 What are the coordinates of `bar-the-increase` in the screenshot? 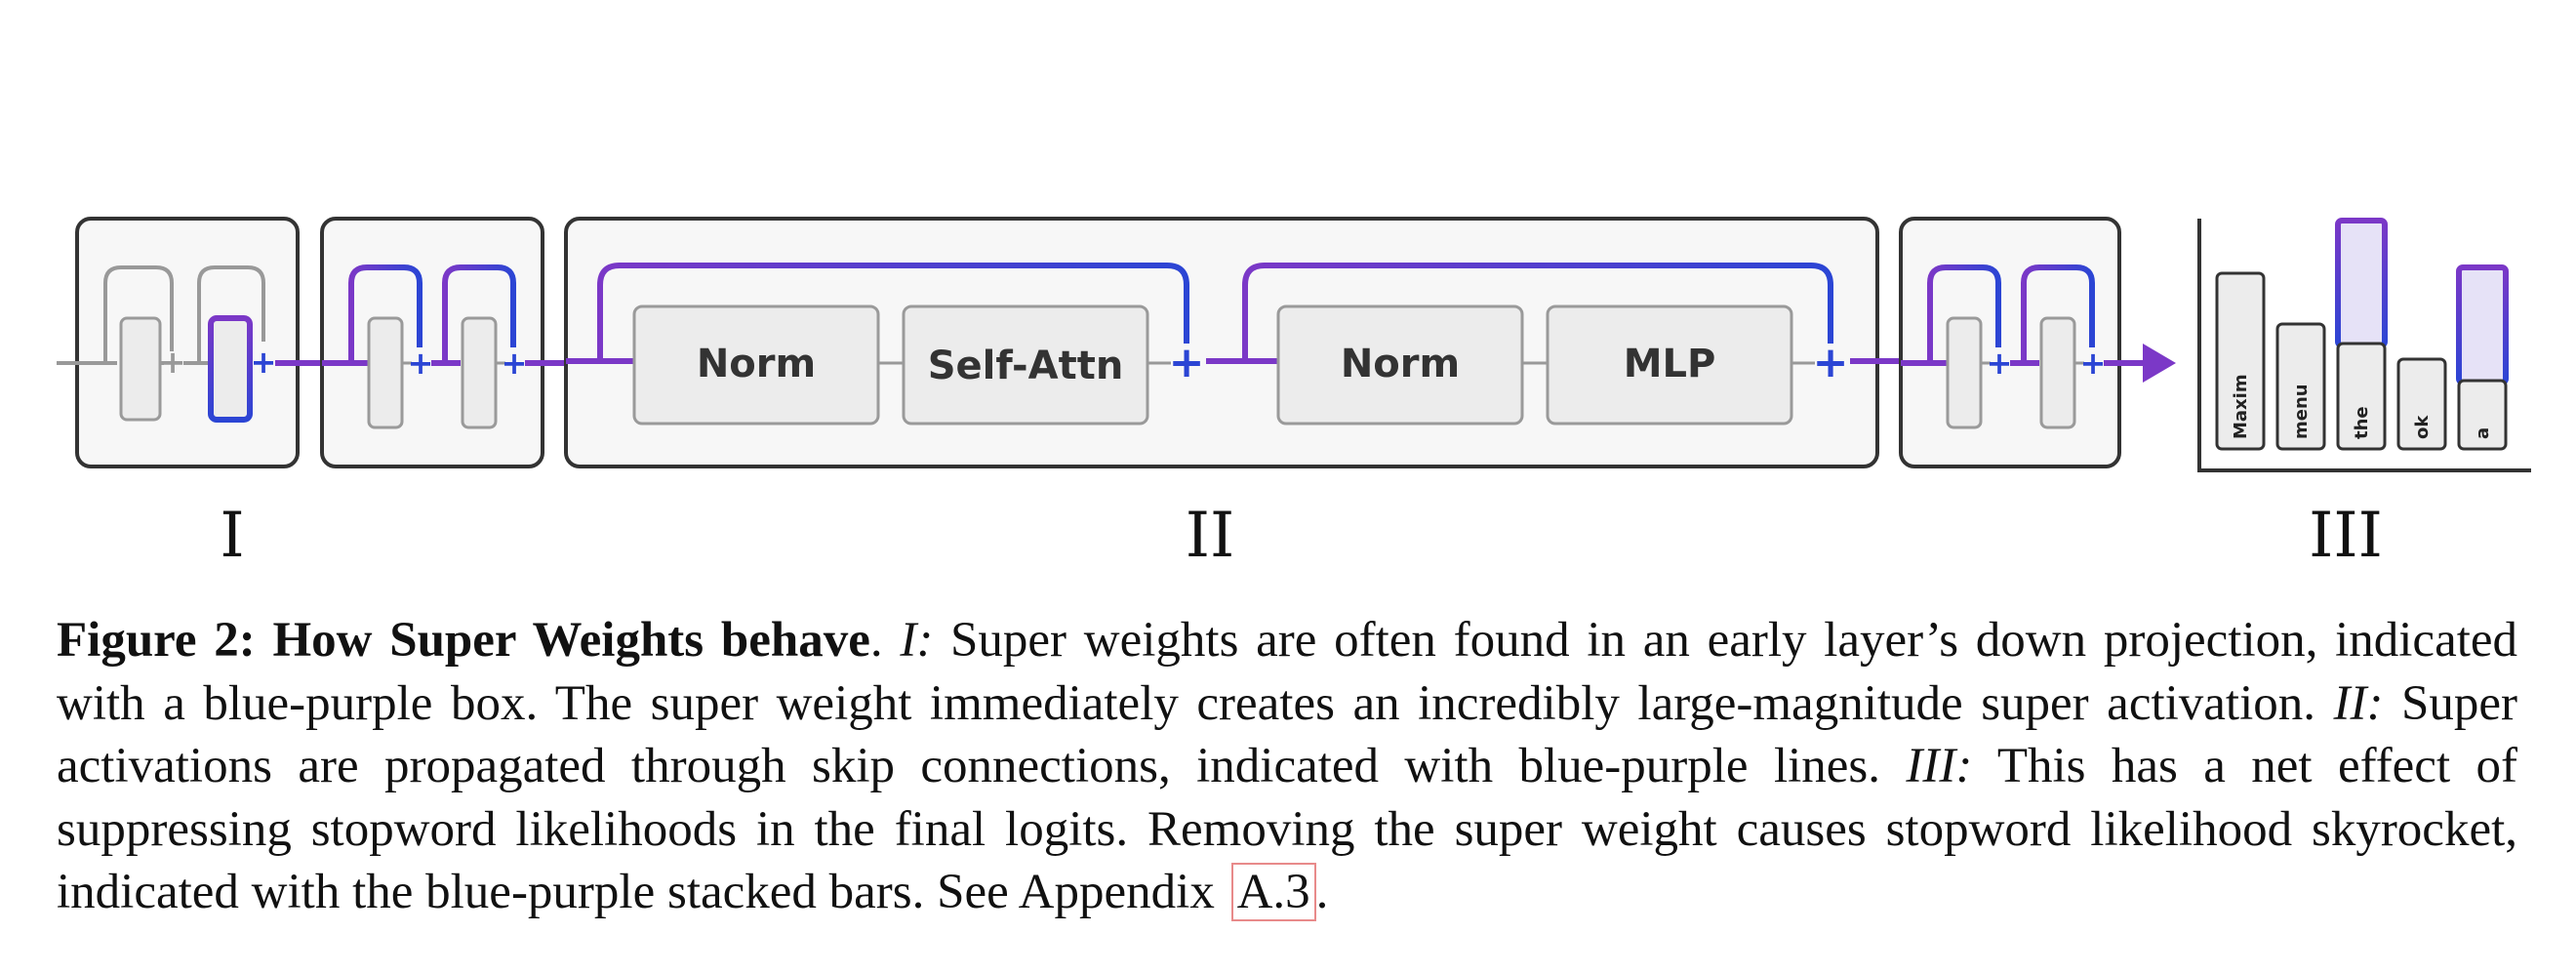 It's located at (2361, 283).